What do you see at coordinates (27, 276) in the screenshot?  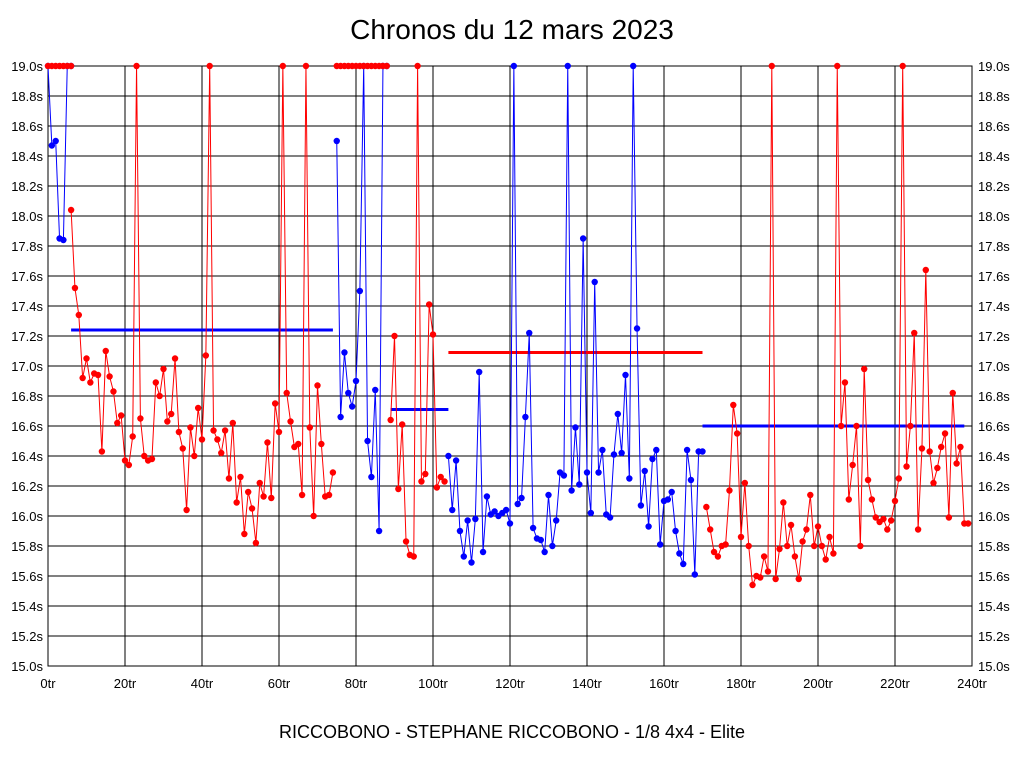 I see `y-tick-label-left: 17.6s` at bounding box center [27, 276].